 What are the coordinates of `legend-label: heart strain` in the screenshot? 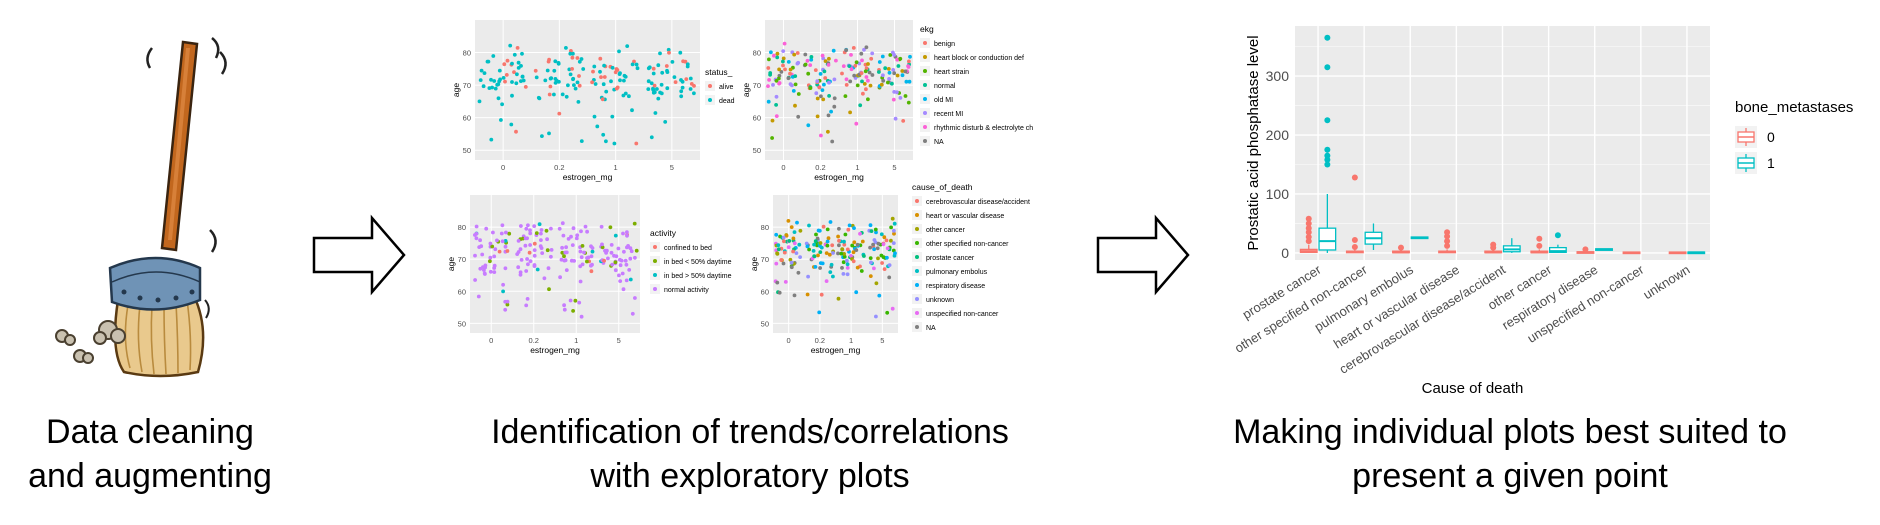 It's located at (951, 72).